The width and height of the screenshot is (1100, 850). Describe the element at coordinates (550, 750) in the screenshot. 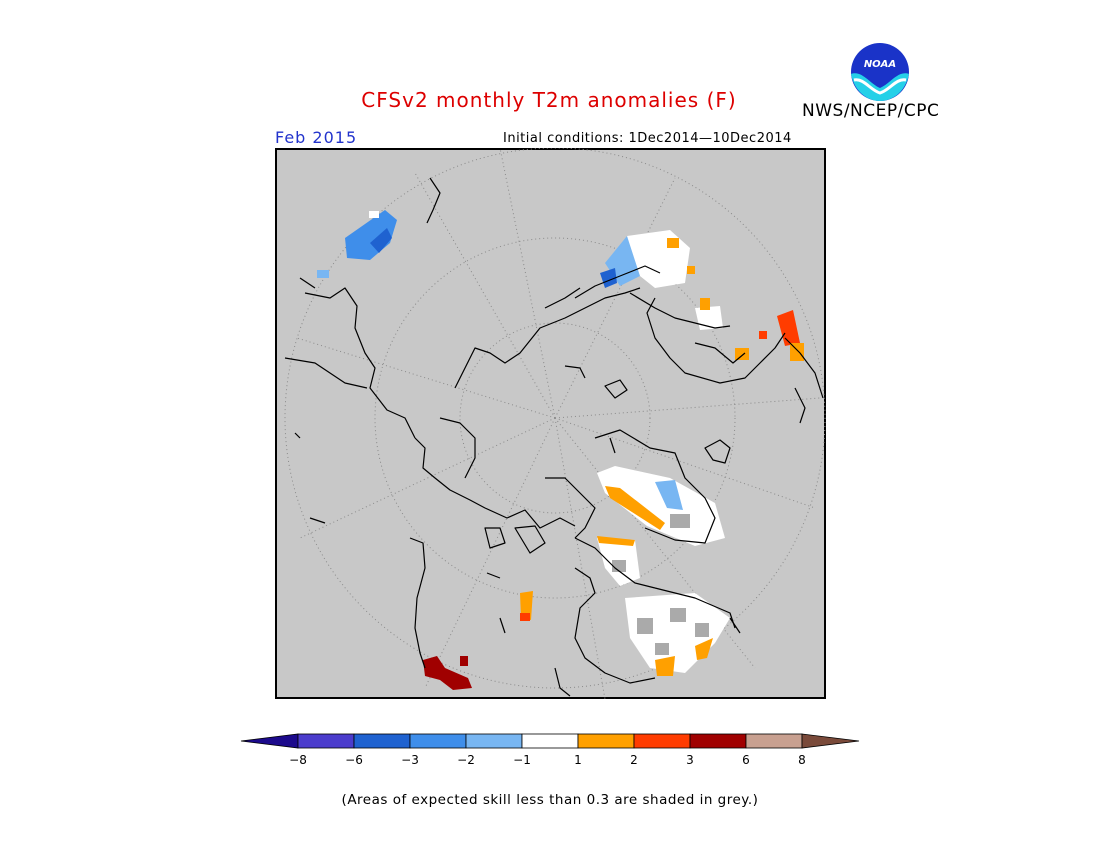

I see `colorbar: −8 −6 −3 −2 −1 1 2 3 6 8` at that location.